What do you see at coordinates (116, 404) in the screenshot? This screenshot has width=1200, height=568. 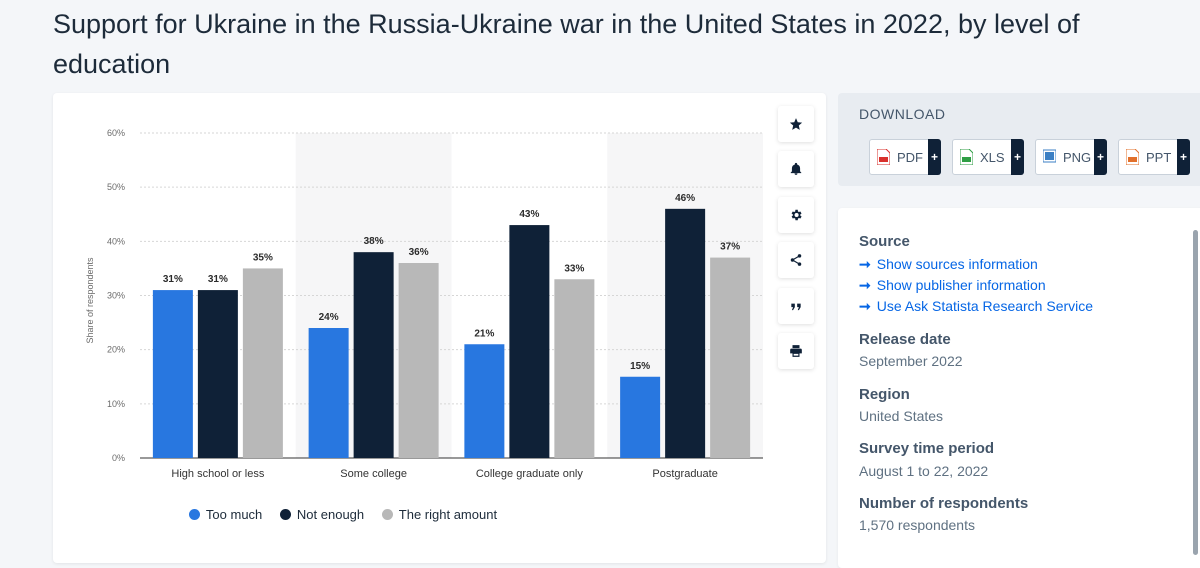 I see `y-tick-label: 10%` at bounding box center [116, 404].